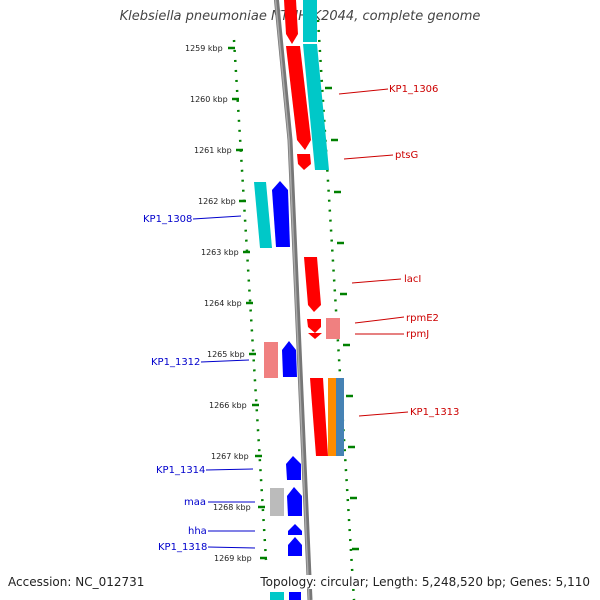  Describe the element at coordinates (167, 219) in the screenshot. I see `gene-label-kp1-1308: KP1_1308` at that location.